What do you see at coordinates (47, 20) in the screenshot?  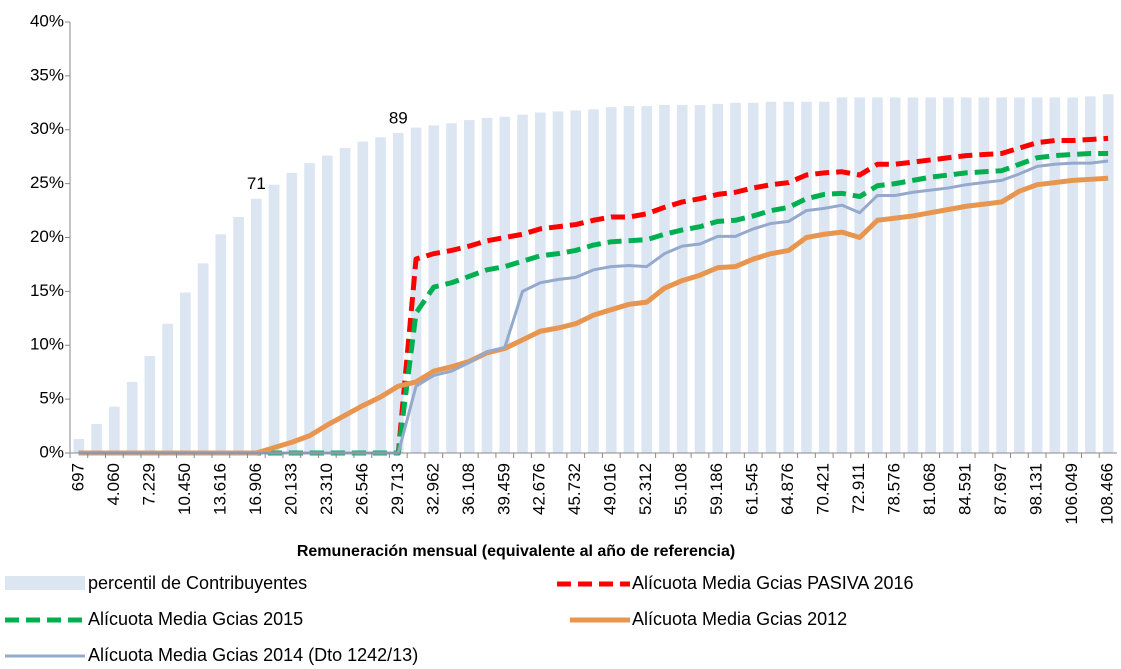 I see `y-tick-label: 40%` at bounding box center [47, 20].